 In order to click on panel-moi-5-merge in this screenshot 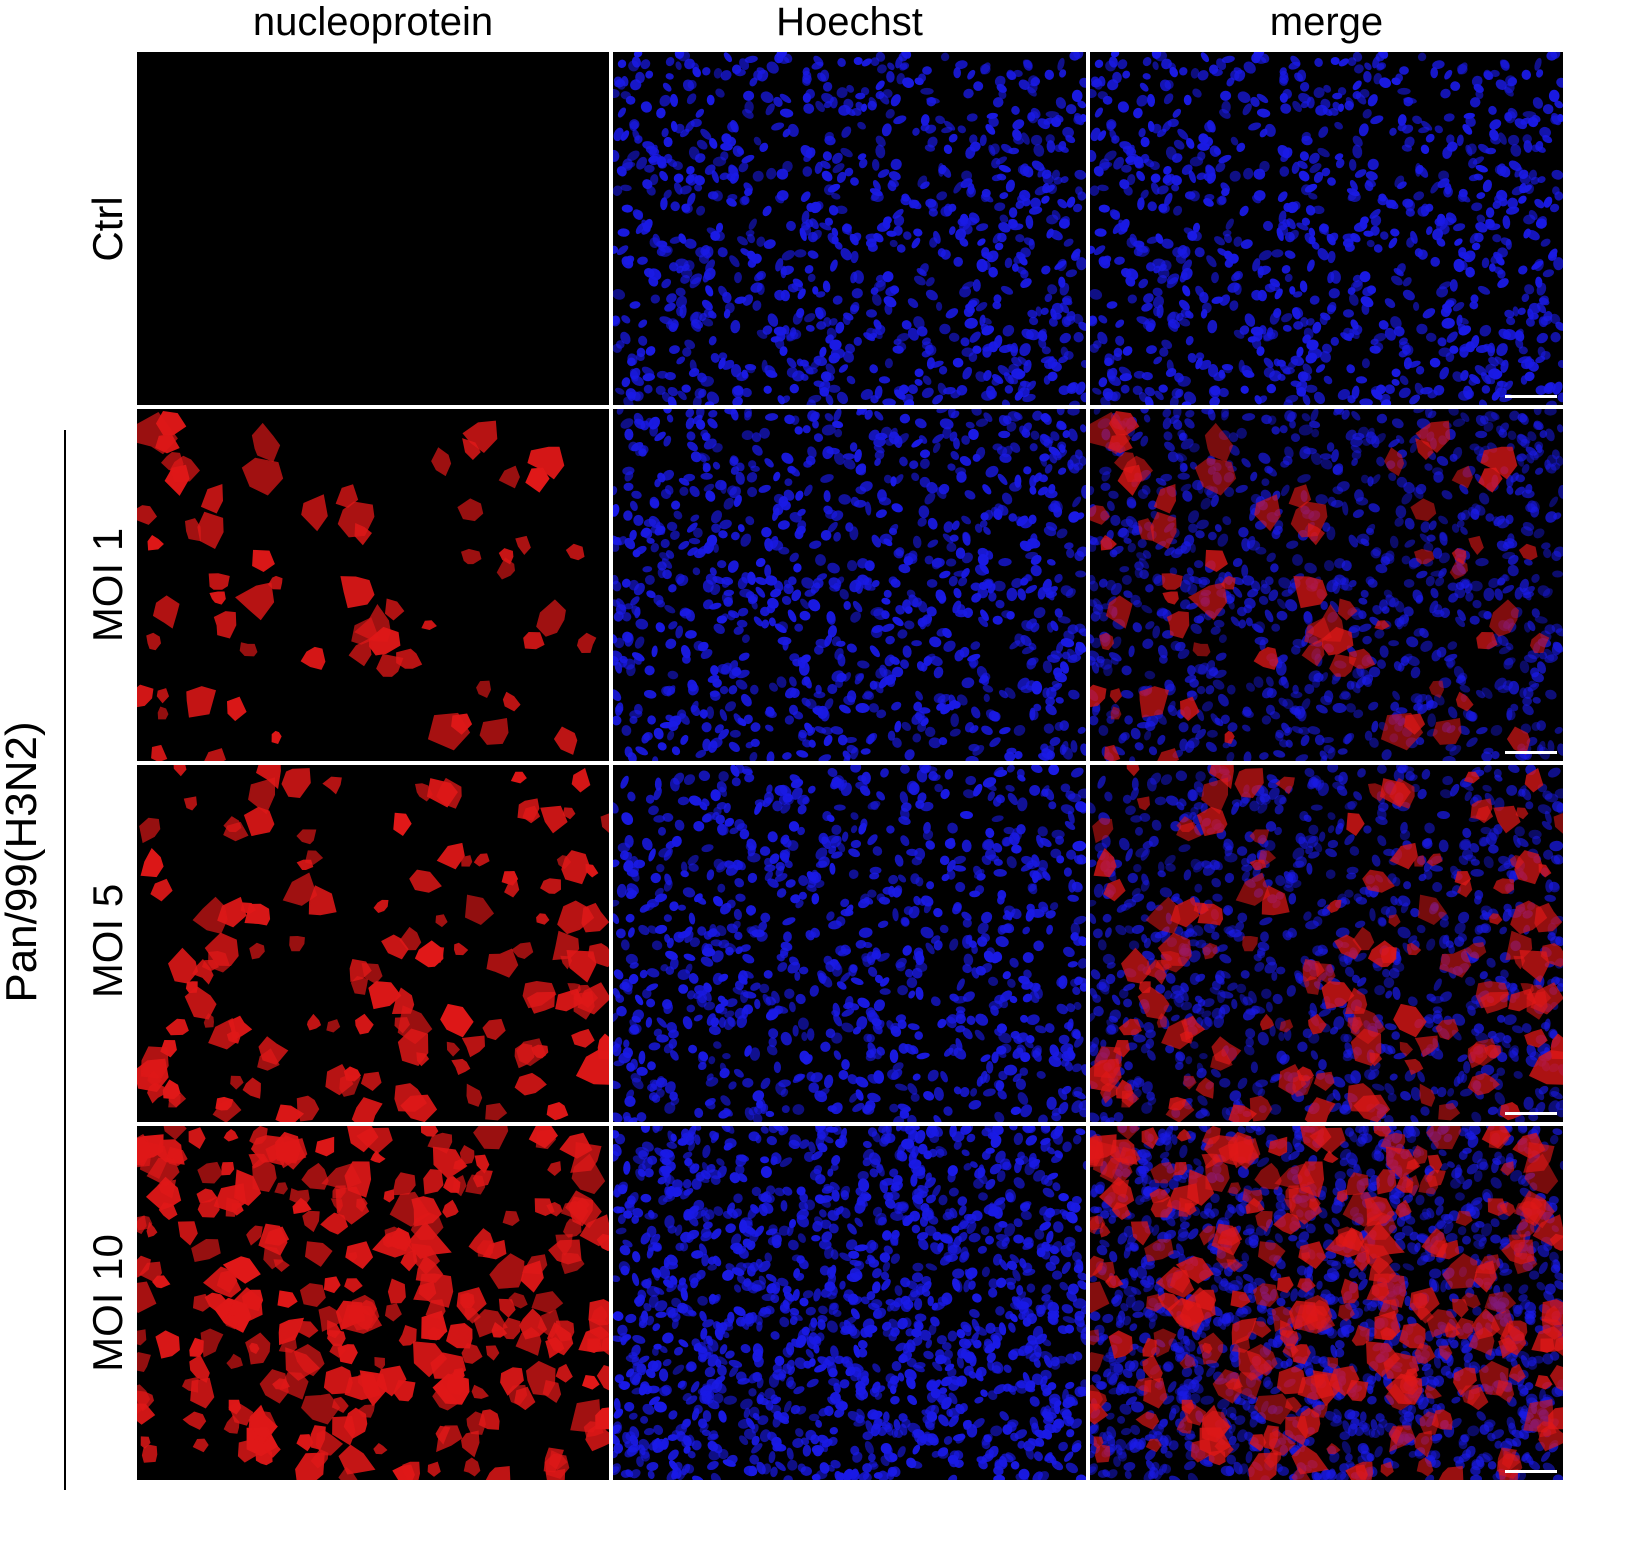, I will do `click(1326, 943)`.